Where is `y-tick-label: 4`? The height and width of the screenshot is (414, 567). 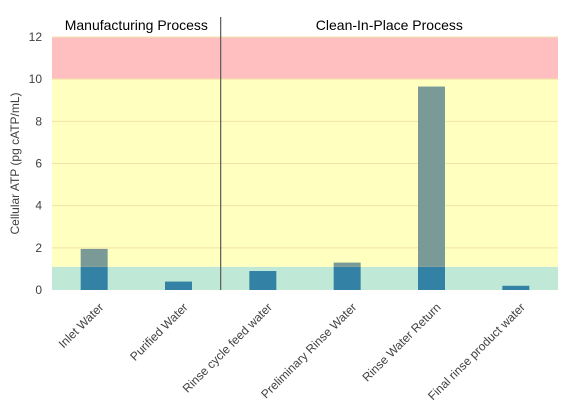 y-tick-label: 4 is located at coordinates (38, 206).